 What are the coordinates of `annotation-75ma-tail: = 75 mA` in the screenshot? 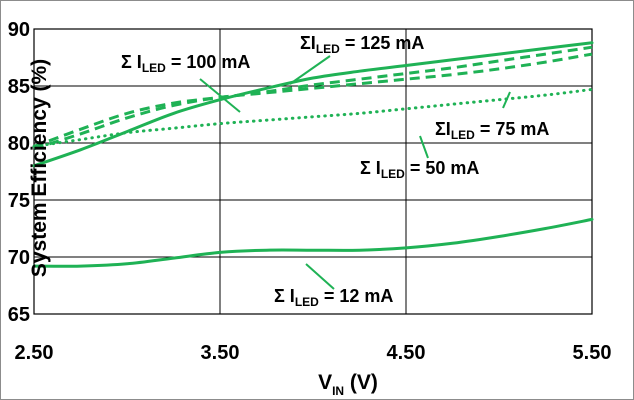 It's located at (512, 129).